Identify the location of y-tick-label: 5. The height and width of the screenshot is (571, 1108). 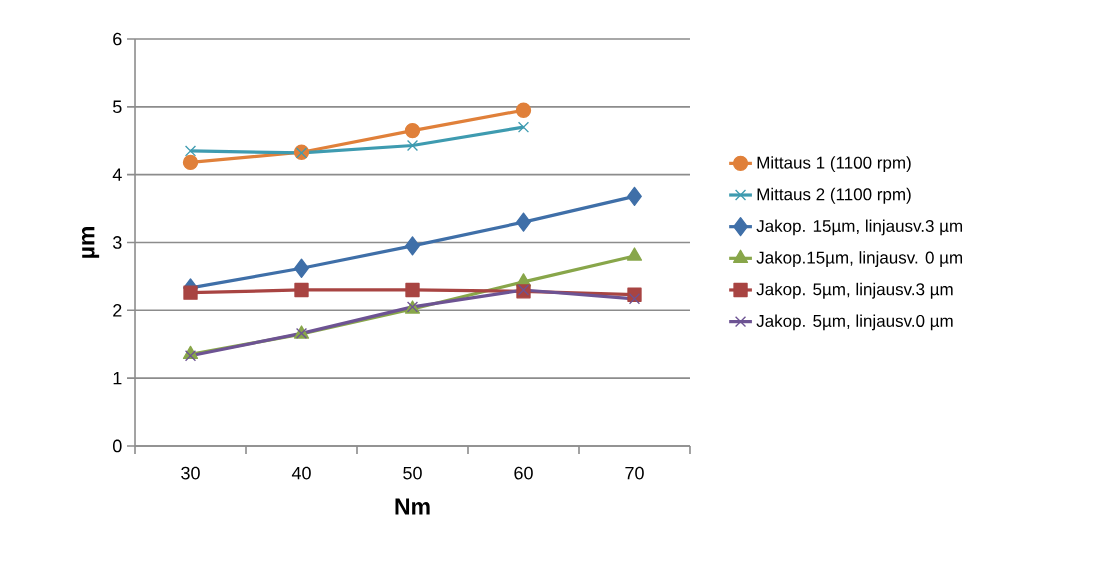
(117, 107).